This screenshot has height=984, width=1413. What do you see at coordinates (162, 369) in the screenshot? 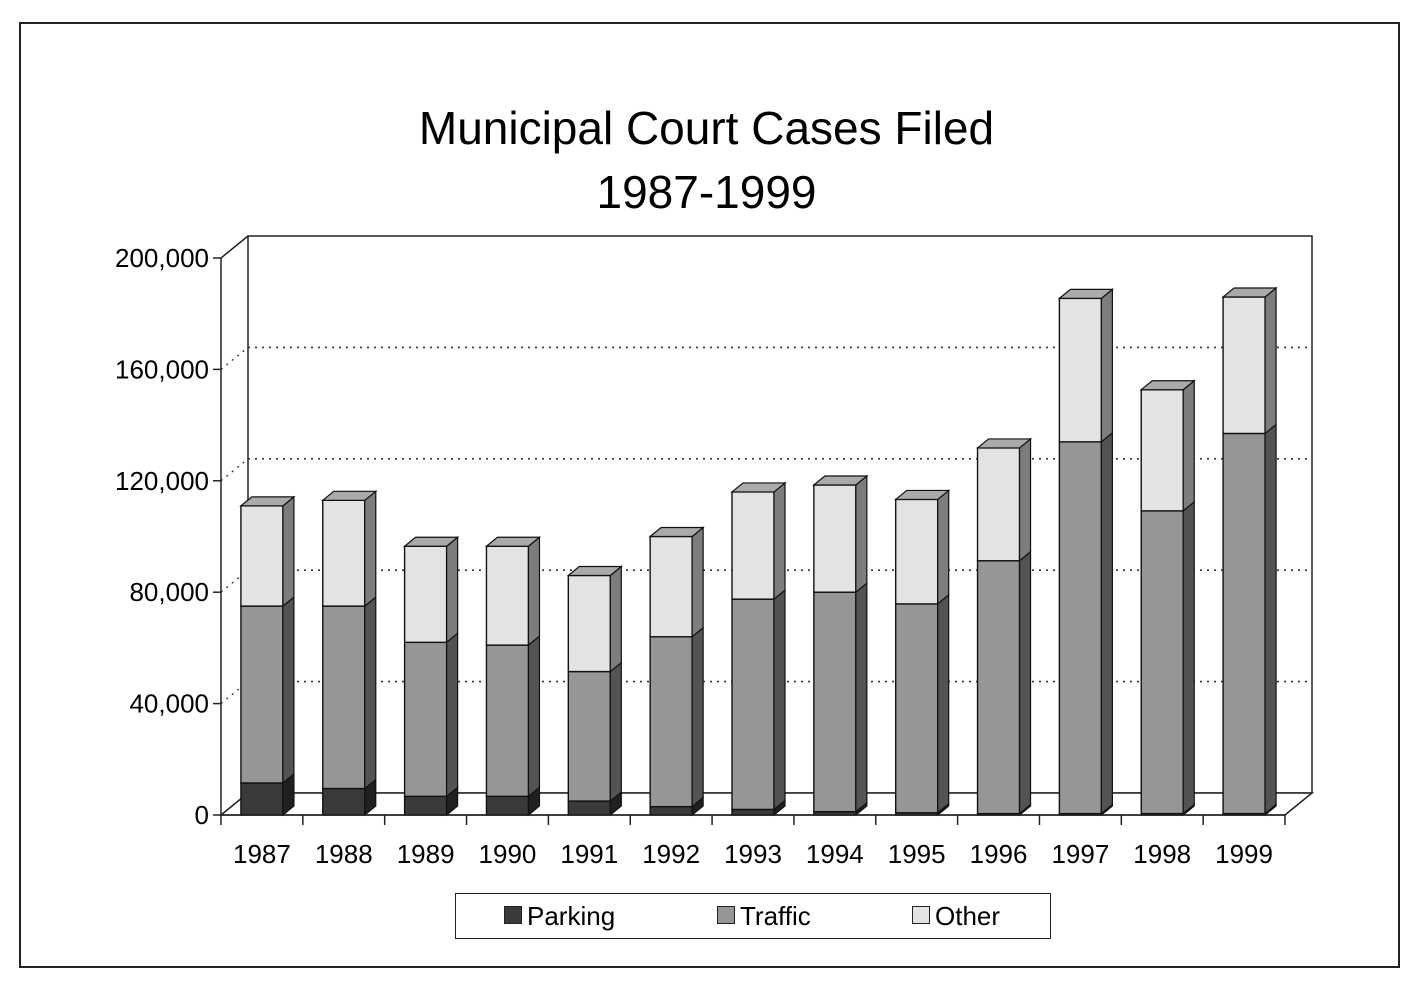
I see `y-tick-label: 160,000` at bounding box center [162, 369].